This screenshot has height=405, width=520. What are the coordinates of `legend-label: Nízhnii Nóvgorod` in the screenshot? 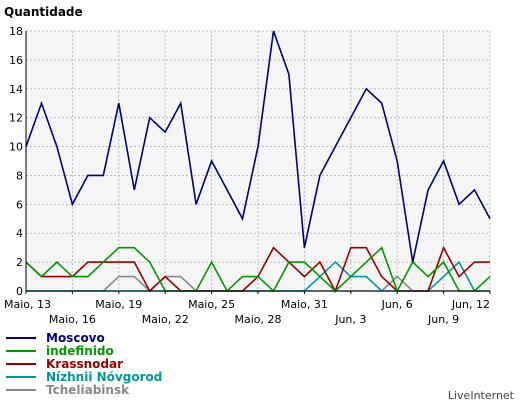 It's located at (104, 377).